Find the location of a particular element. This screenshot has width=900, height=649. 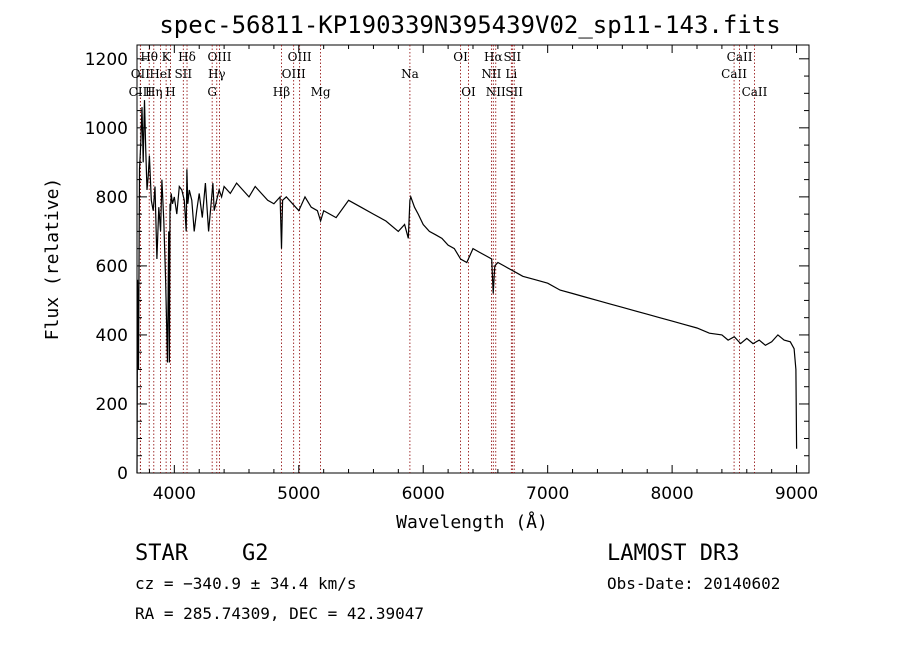

x-tick-label: 8000 is located at coordinates (671, 494).